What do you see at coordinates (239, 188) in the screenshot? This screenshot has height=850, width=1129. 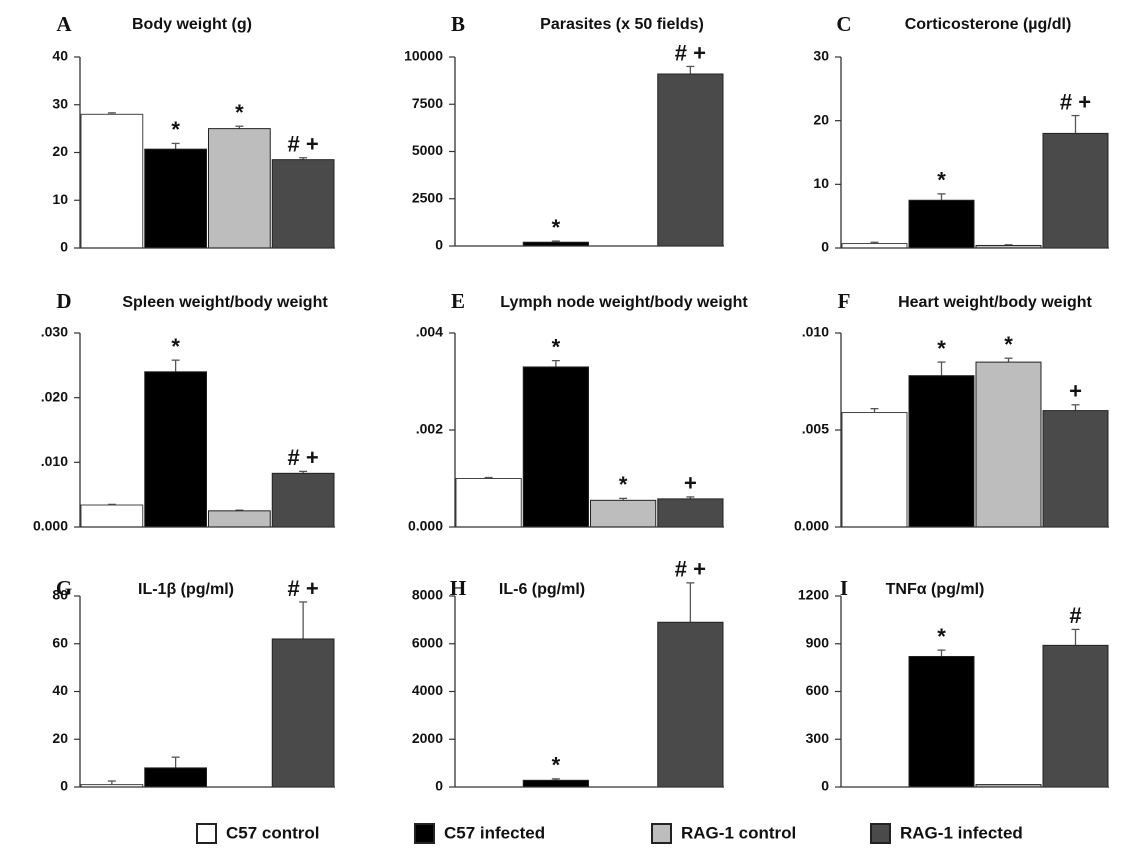 I see `panel-a-bar-rag1-control` at bounding box center [239, 188].